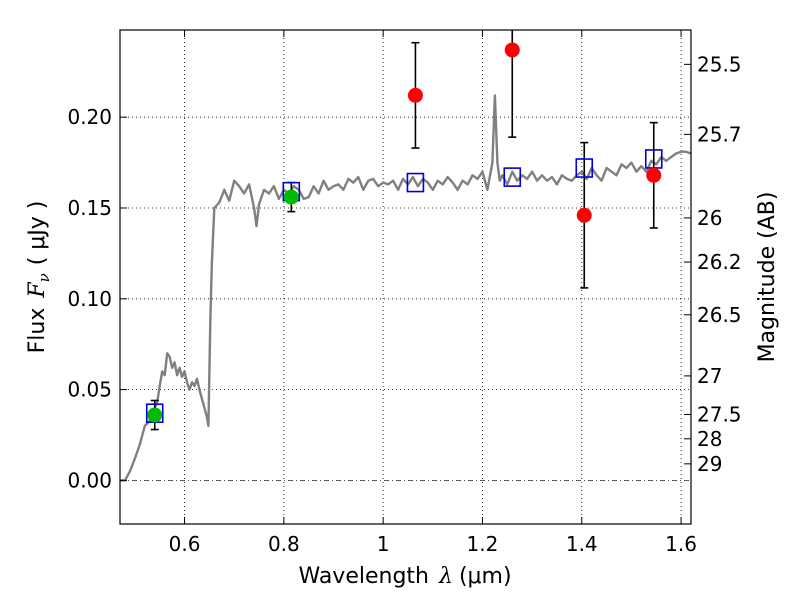 This screenshot has height=600, width=800. What do you see at coordinates (89, 299) in the screenshot?
I see `y-tick-label: 0.10` at bounding box center [89, 299].